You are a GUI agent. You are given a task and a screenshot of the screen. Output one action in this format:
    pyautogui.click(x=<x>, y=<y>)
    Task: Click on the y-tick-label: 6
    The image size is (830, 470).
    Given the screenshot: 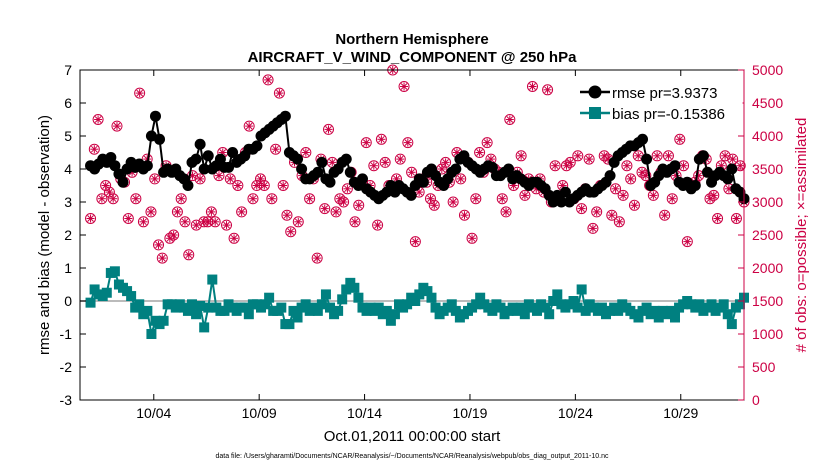 What is the action you would take?
    pyautogui.click(x=68, y=103)
    